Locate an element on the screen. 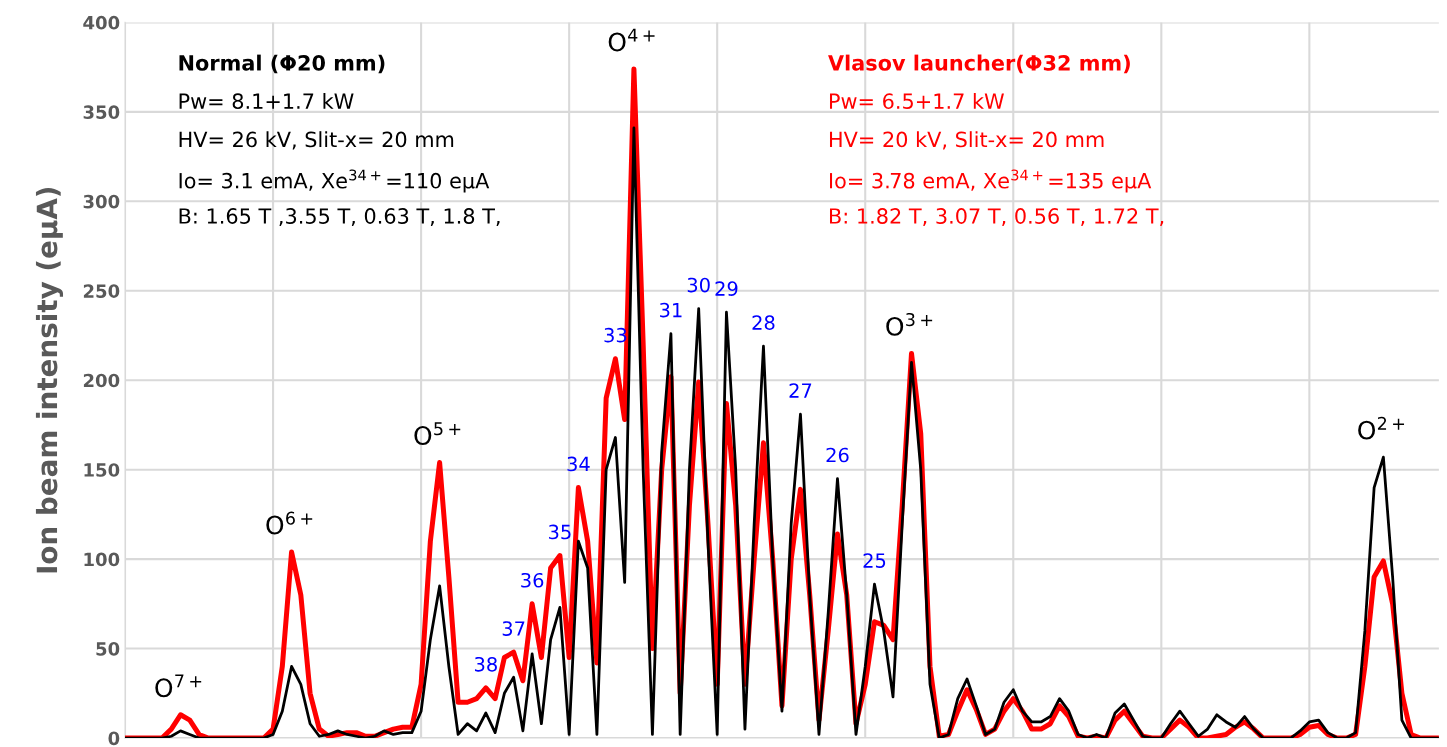 The image size is (1447, 747). annotation: Normal (Φ20 mm) is located at coordinates (282, 64).